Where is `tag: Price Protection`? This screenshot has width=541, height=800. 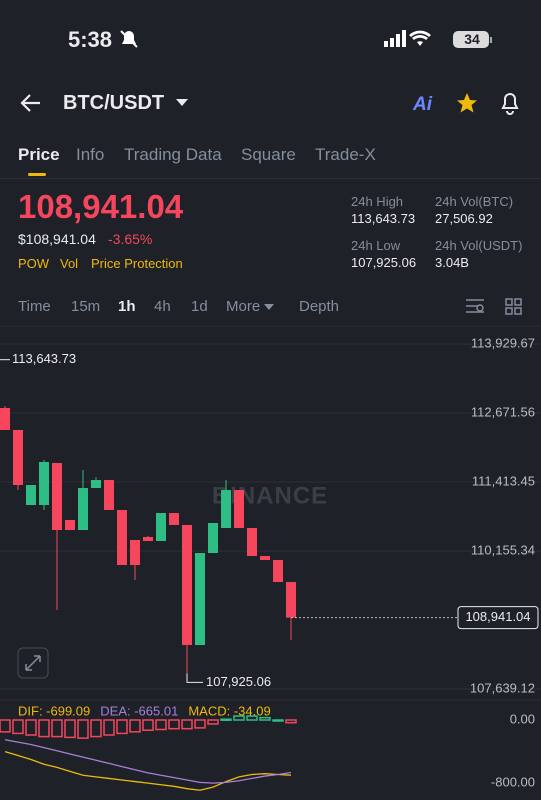 tag: Price Protection is located at coordinates (137, 263).